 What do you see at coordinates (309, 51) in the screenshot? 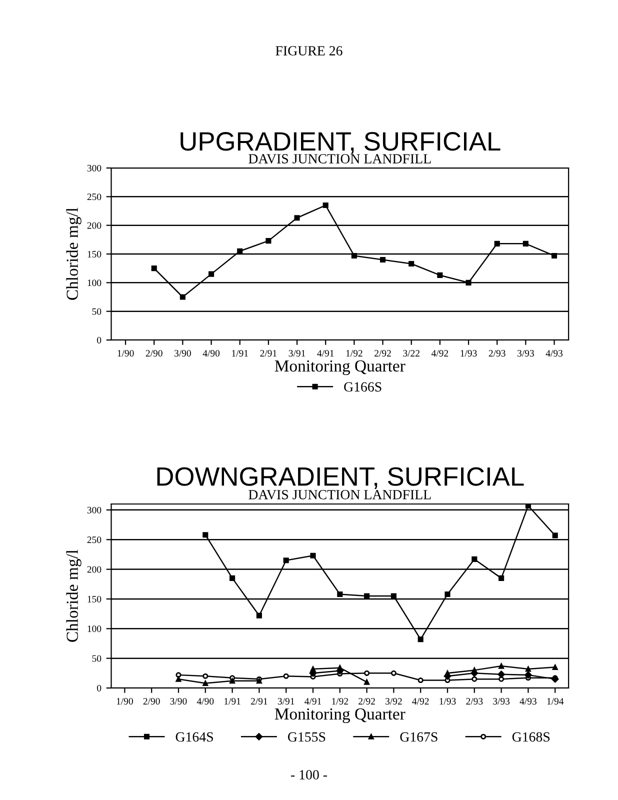
I see `caption: FIGURE 26` at bounding box center [309, 51].